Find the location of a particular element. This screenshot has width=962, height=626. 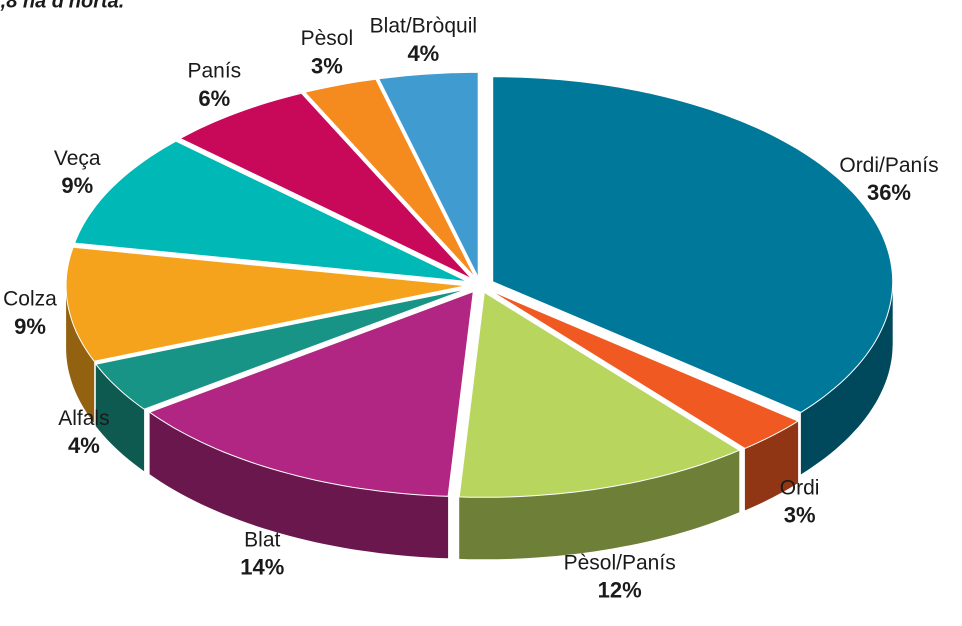

slice-value: 36% is located at coordinates (889, 192).